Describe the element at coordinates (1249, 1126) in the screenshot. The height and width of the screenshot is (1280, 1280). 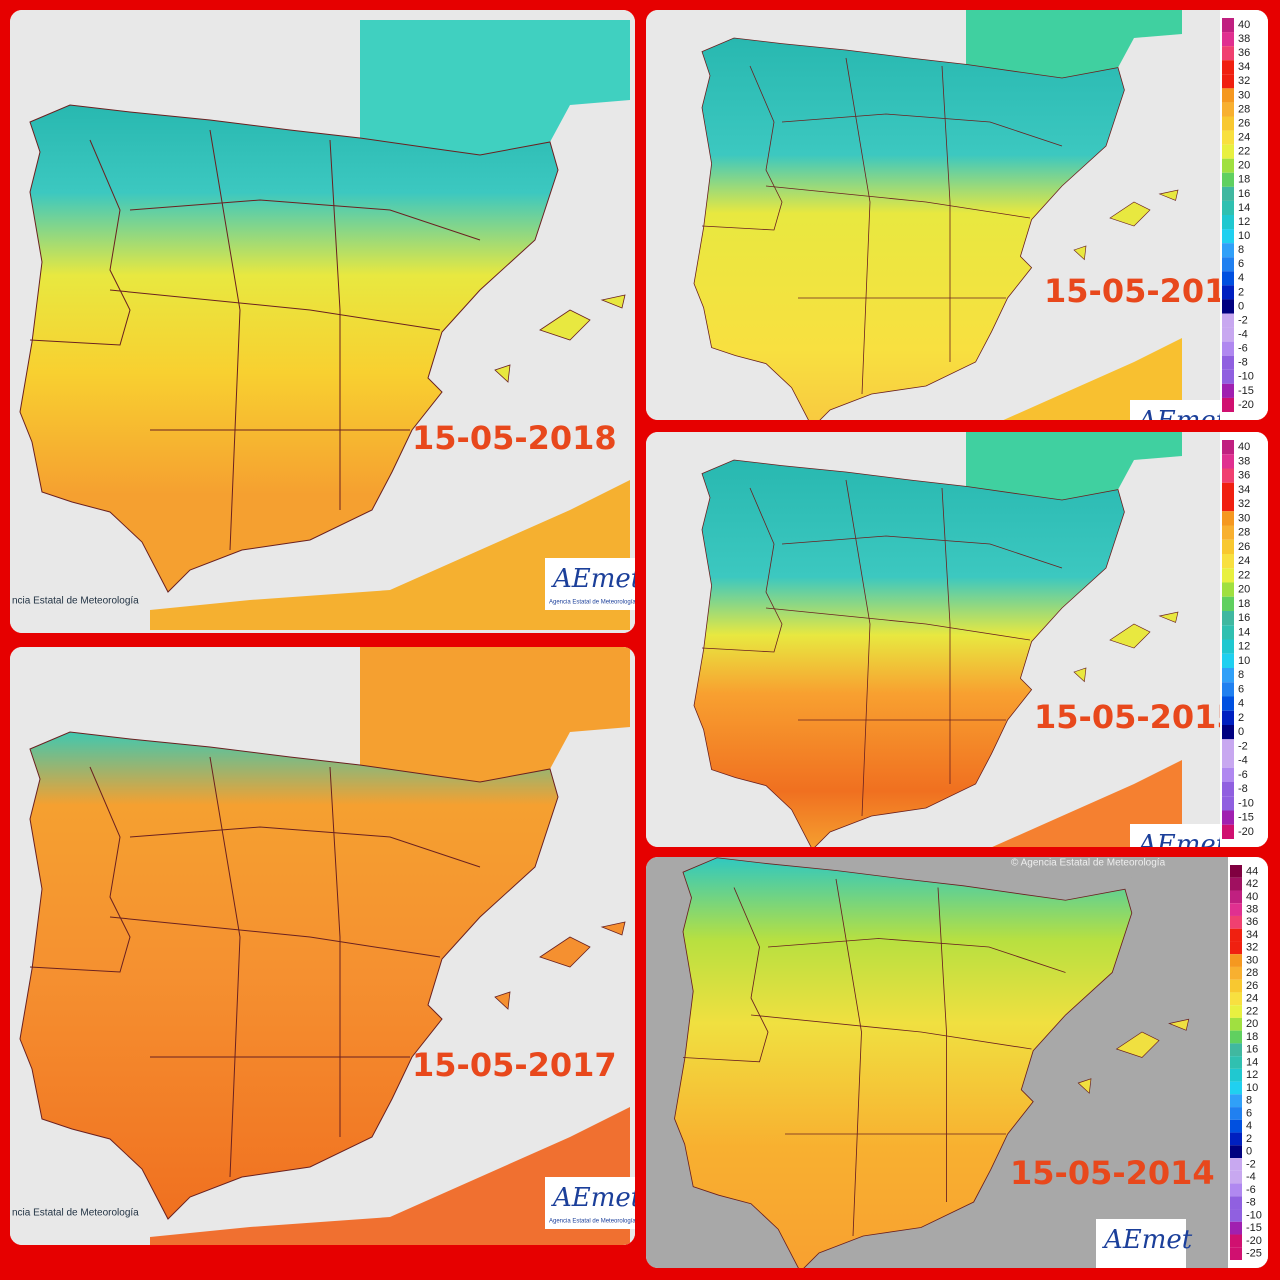
I see `legend-label: 4` at that location.